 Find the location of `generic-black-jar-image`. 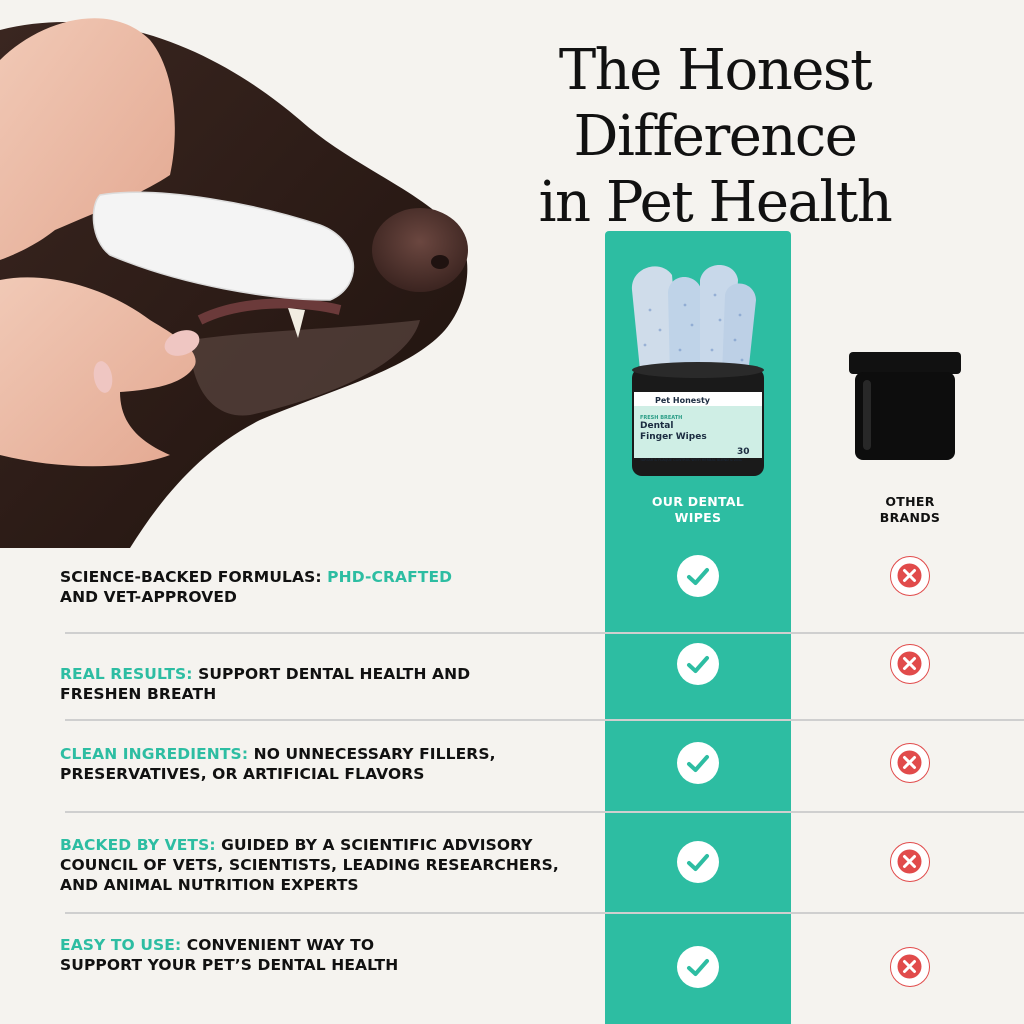

generic-black-jar-image is located at coordinates (905, 406).